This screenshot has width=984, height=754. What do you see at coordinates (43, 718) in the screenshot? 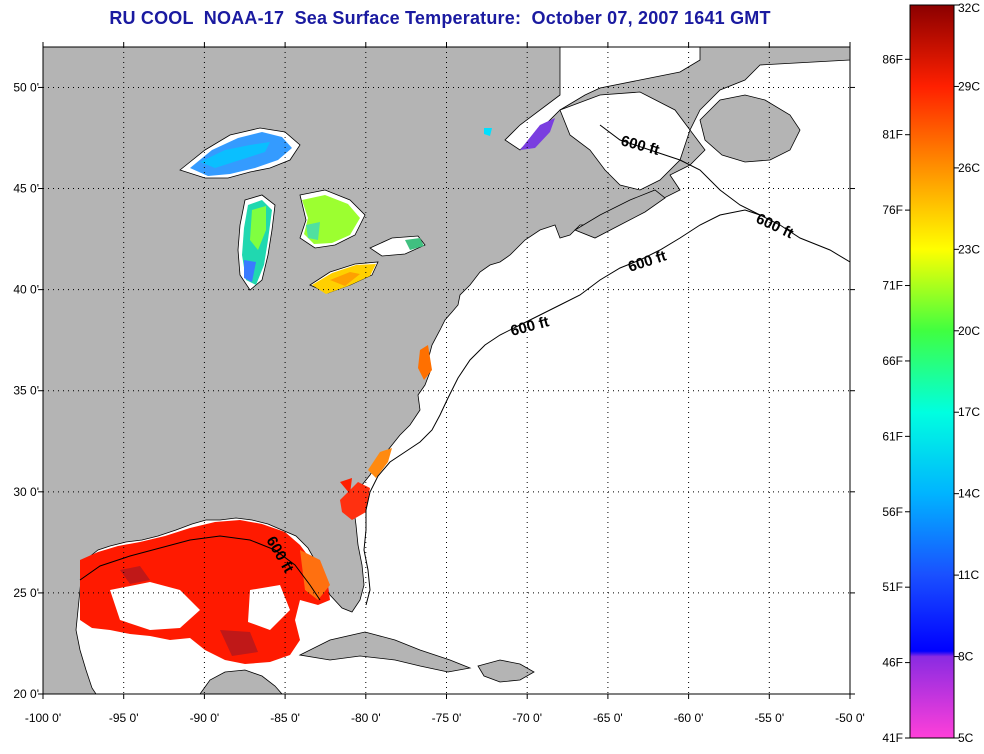
I see `x-tick-label: -100 0'` at bounding box center [43, 718].